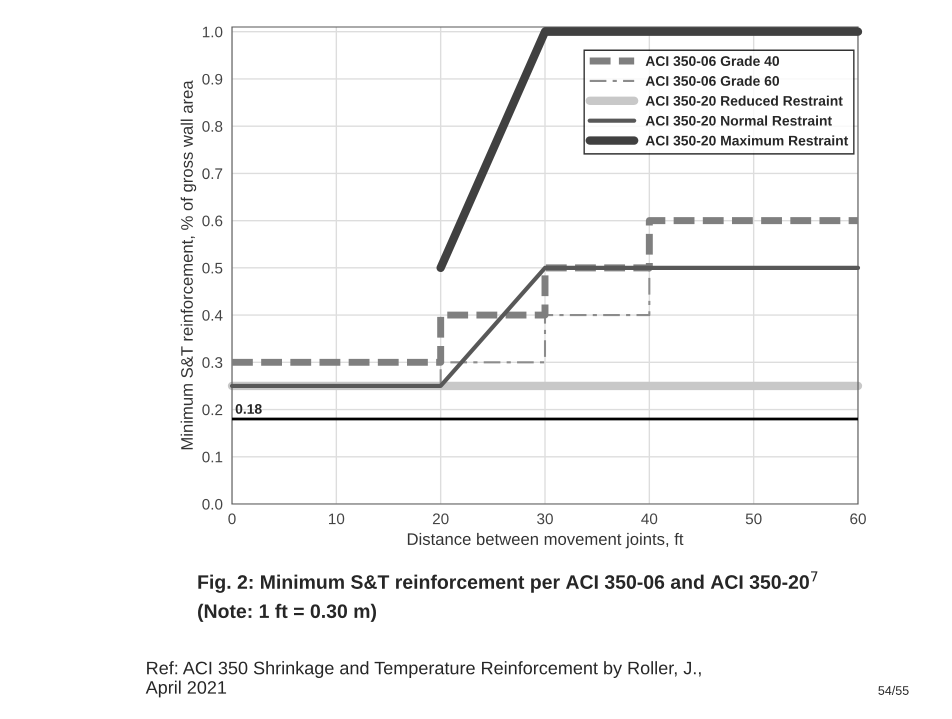 This screenshot has height=719, width=952. I want to click on y-tick-label: 0.9, so click(212, 79).